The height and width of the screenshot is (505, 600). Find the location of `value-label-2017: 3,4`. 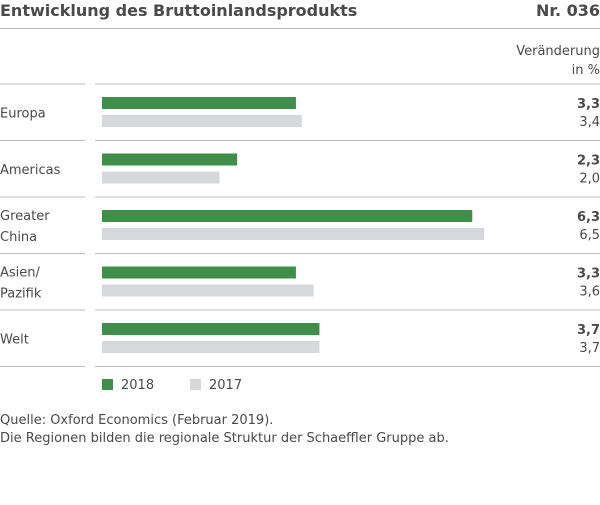

value-label-2017: 3,4 is located at coordinates (589, 122).